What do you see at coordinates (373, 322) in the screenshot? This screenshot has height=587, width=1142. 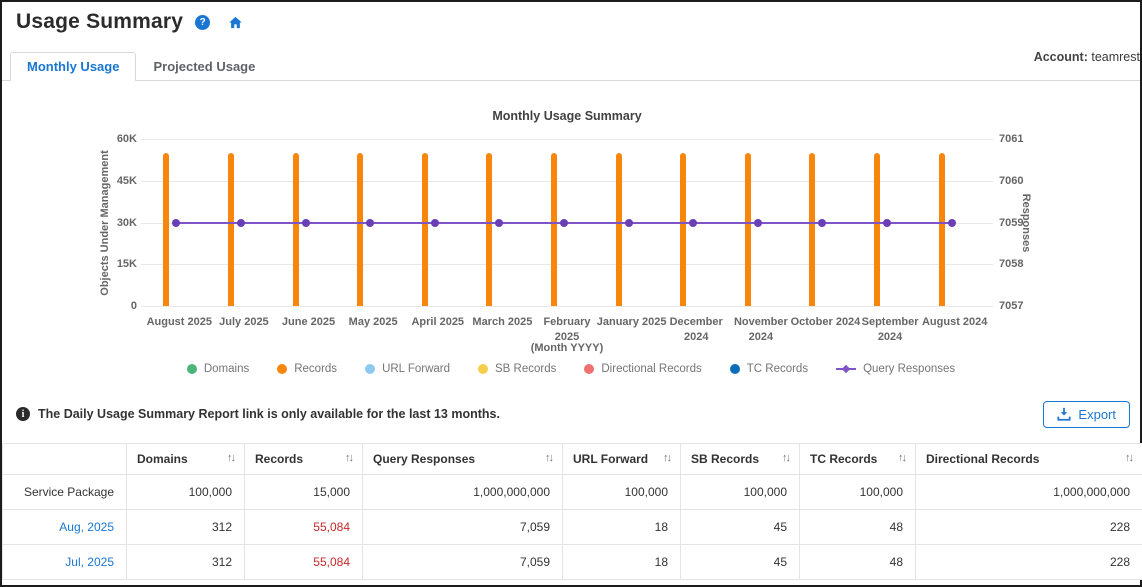 I see `x-tick-label: May 2025` at bounding box center [373, 322].